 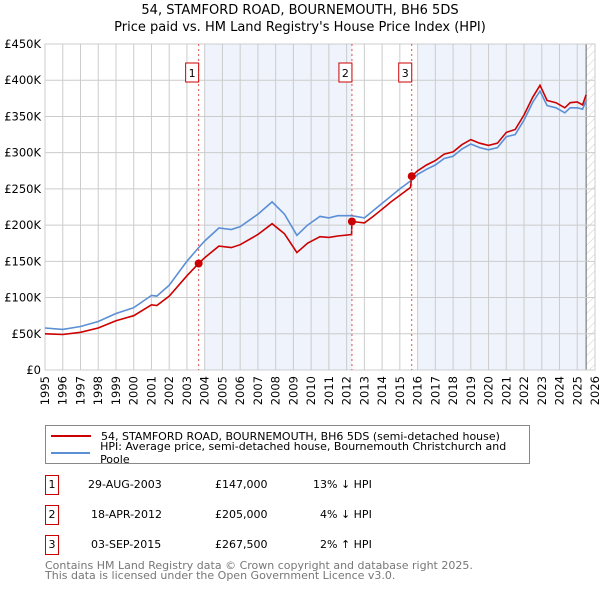 What do you see at coordinates (346, 544) in the screenshot?
I see `transaction-hpi: 2% ↑ HPI` at bounding box center [346, 544].